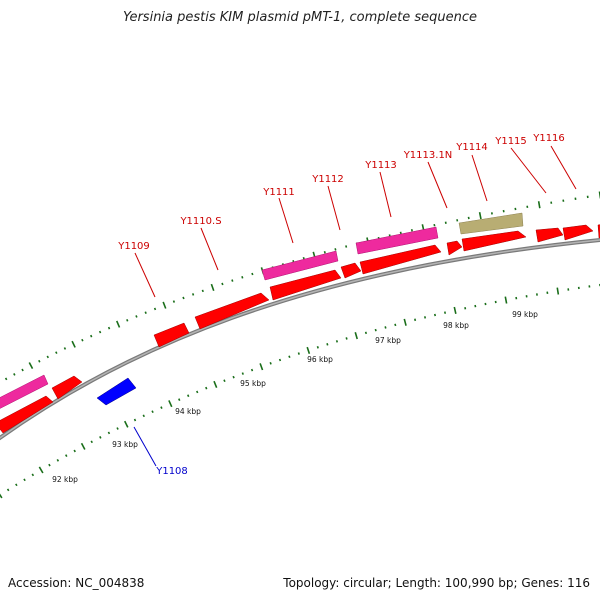  I want to click on gene-label: Y1110.S, so click(200, 221).